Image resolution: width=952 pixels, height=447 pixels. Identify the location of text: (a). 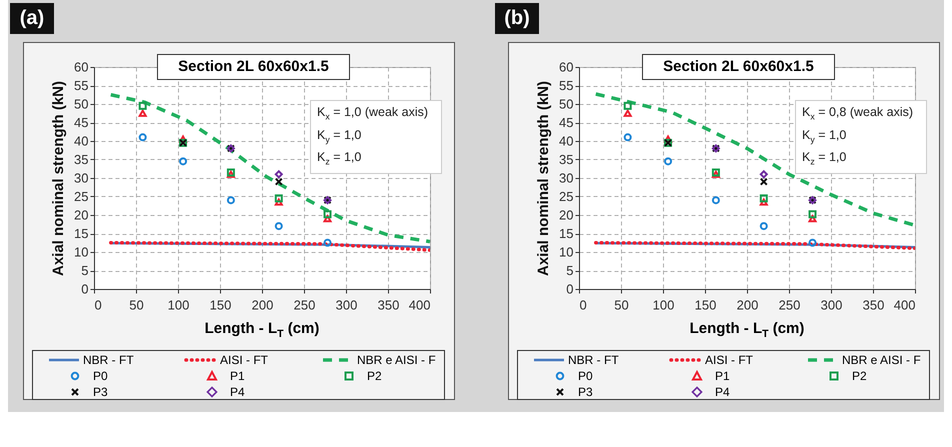
(32, 18).